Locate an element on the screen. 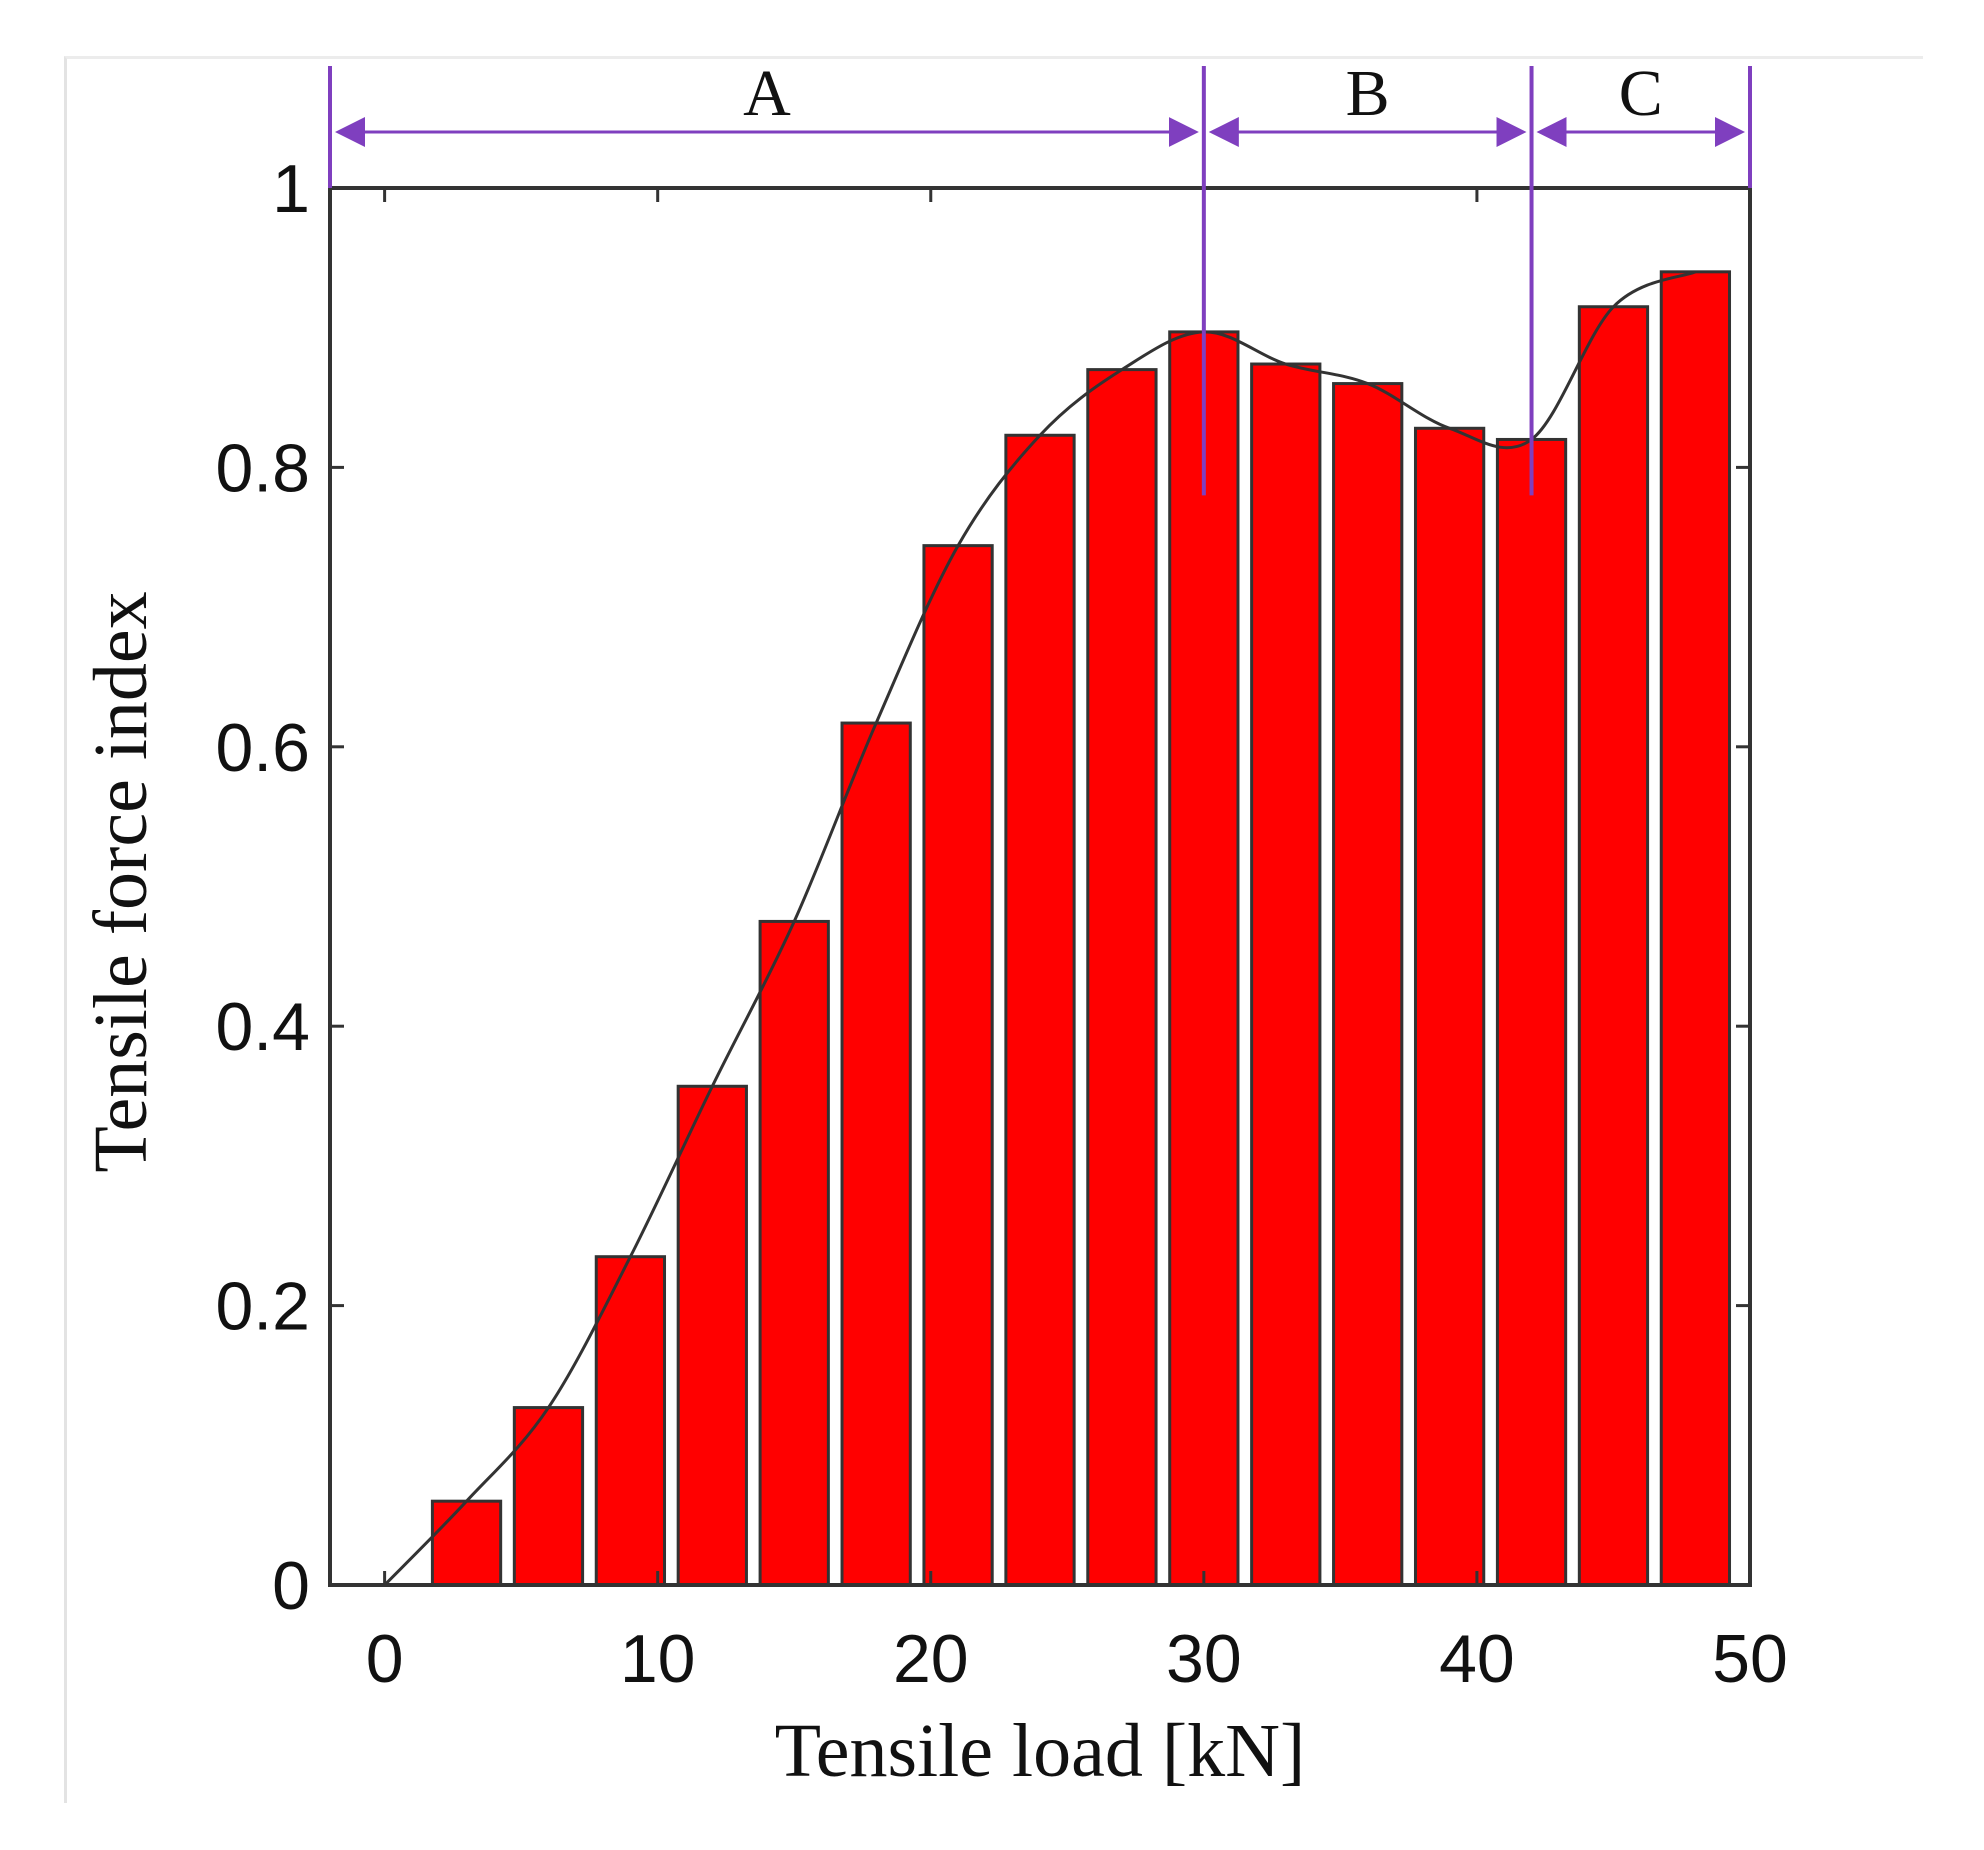 Image resolution: width=1984 pixels, height=1850 pixels. y-tick-label-1: 0.2 is located at coordinates (262, 1307).